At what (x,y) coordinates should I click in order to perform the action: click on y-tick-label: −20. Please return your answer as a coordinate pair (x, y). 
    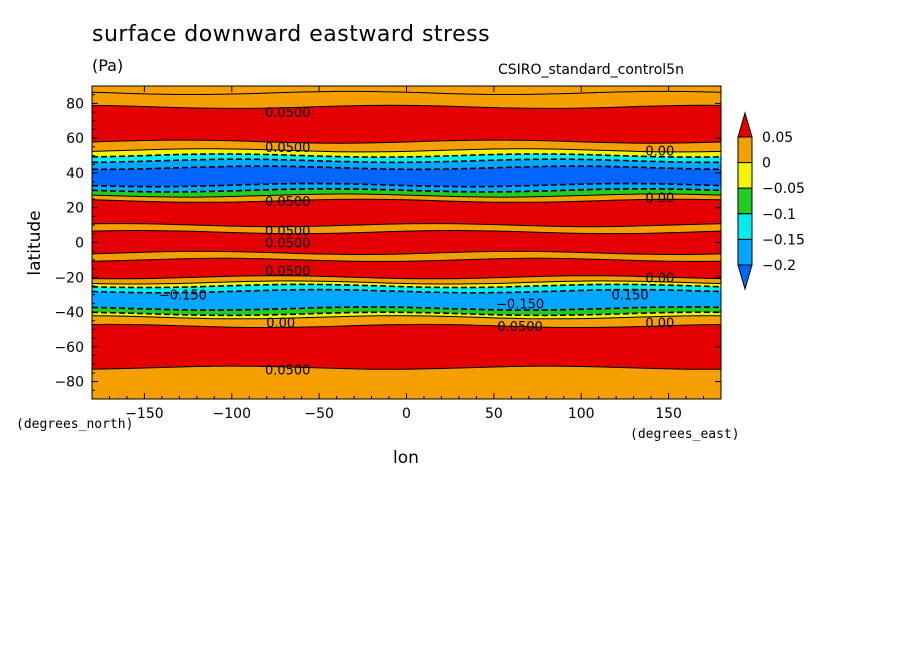
    Looking at the image, I should click on (69, 278).